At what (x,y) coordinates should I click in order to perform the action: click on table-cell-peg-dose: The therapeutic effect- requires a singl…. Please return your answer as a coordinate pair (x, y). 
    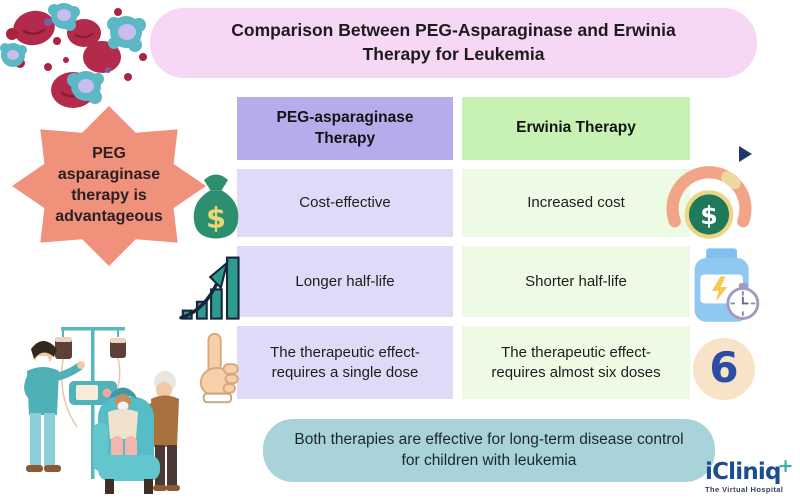
    Looking at the image, I should click on (345, 362).